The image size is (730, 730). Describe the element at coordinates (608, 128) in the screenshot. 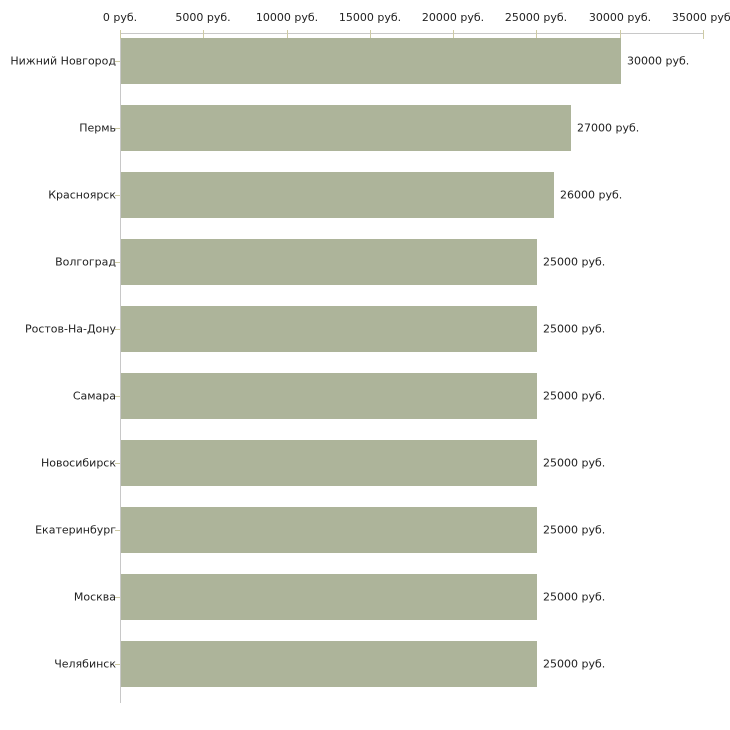

I see `value-label: 27000 руб.` at that location.